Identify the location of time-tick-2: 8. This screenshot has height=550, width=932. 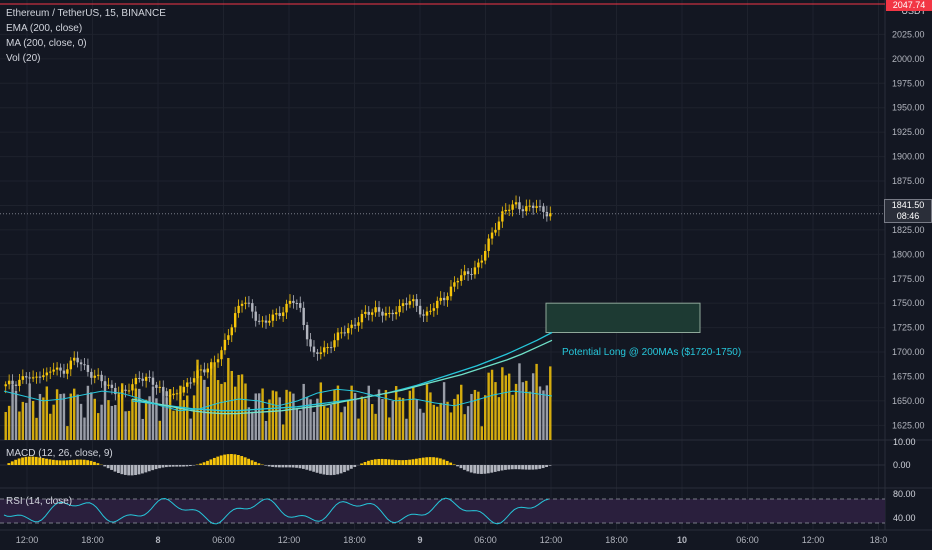
(157, 540).